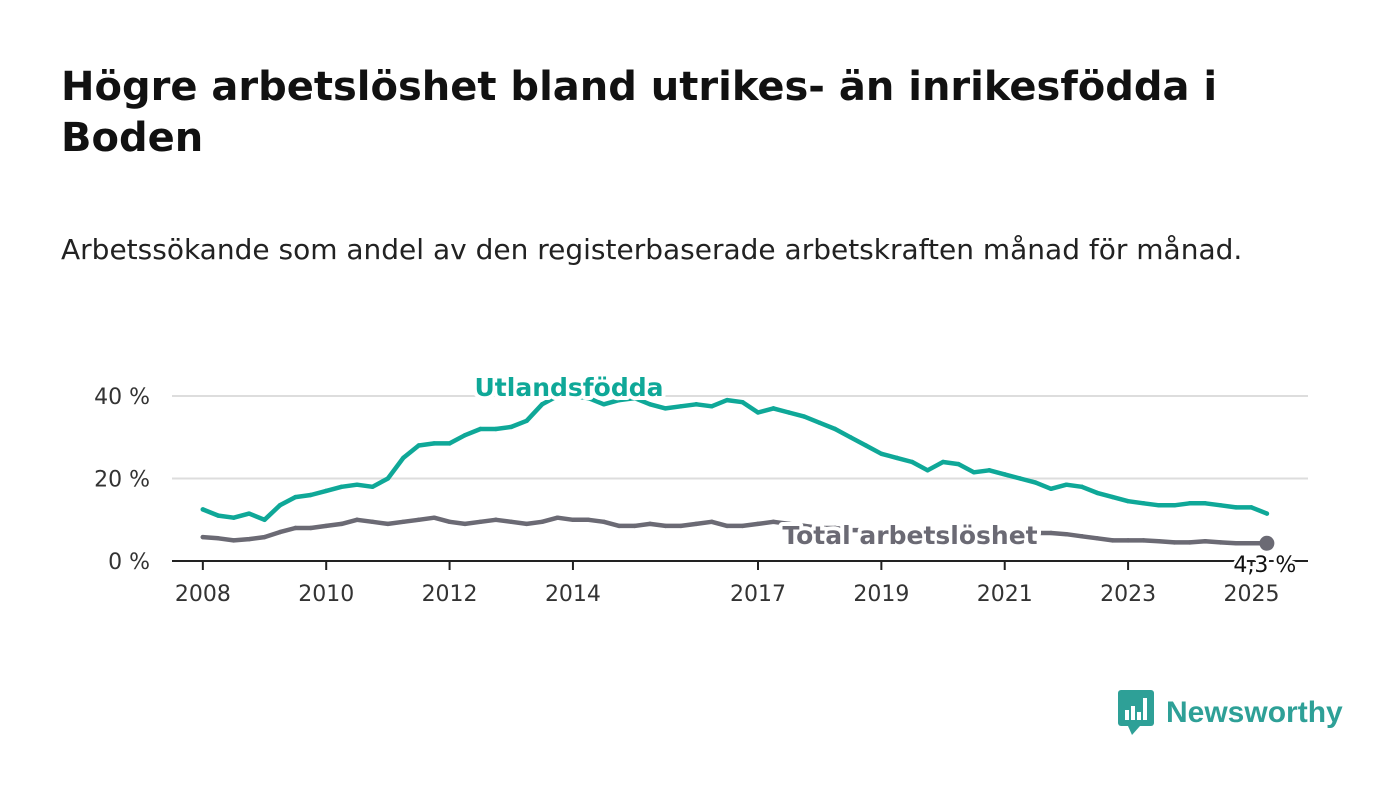 The height and width of the screenshot is (794, 1400). What do you see at coordinates (129, 562) in the screenshot?
I see `y-tick-label: 0 %` at bounding box center [129, 562].